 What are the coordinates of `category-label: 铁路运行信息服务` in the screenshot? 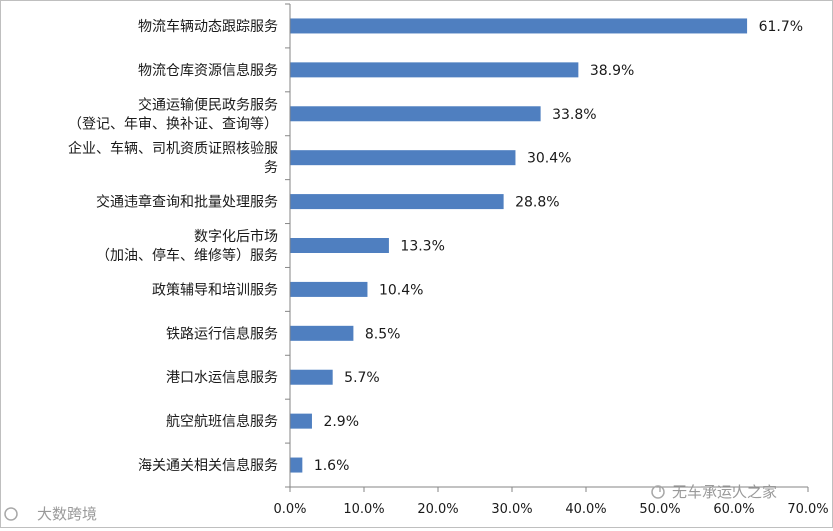 It's located at (222, 333).